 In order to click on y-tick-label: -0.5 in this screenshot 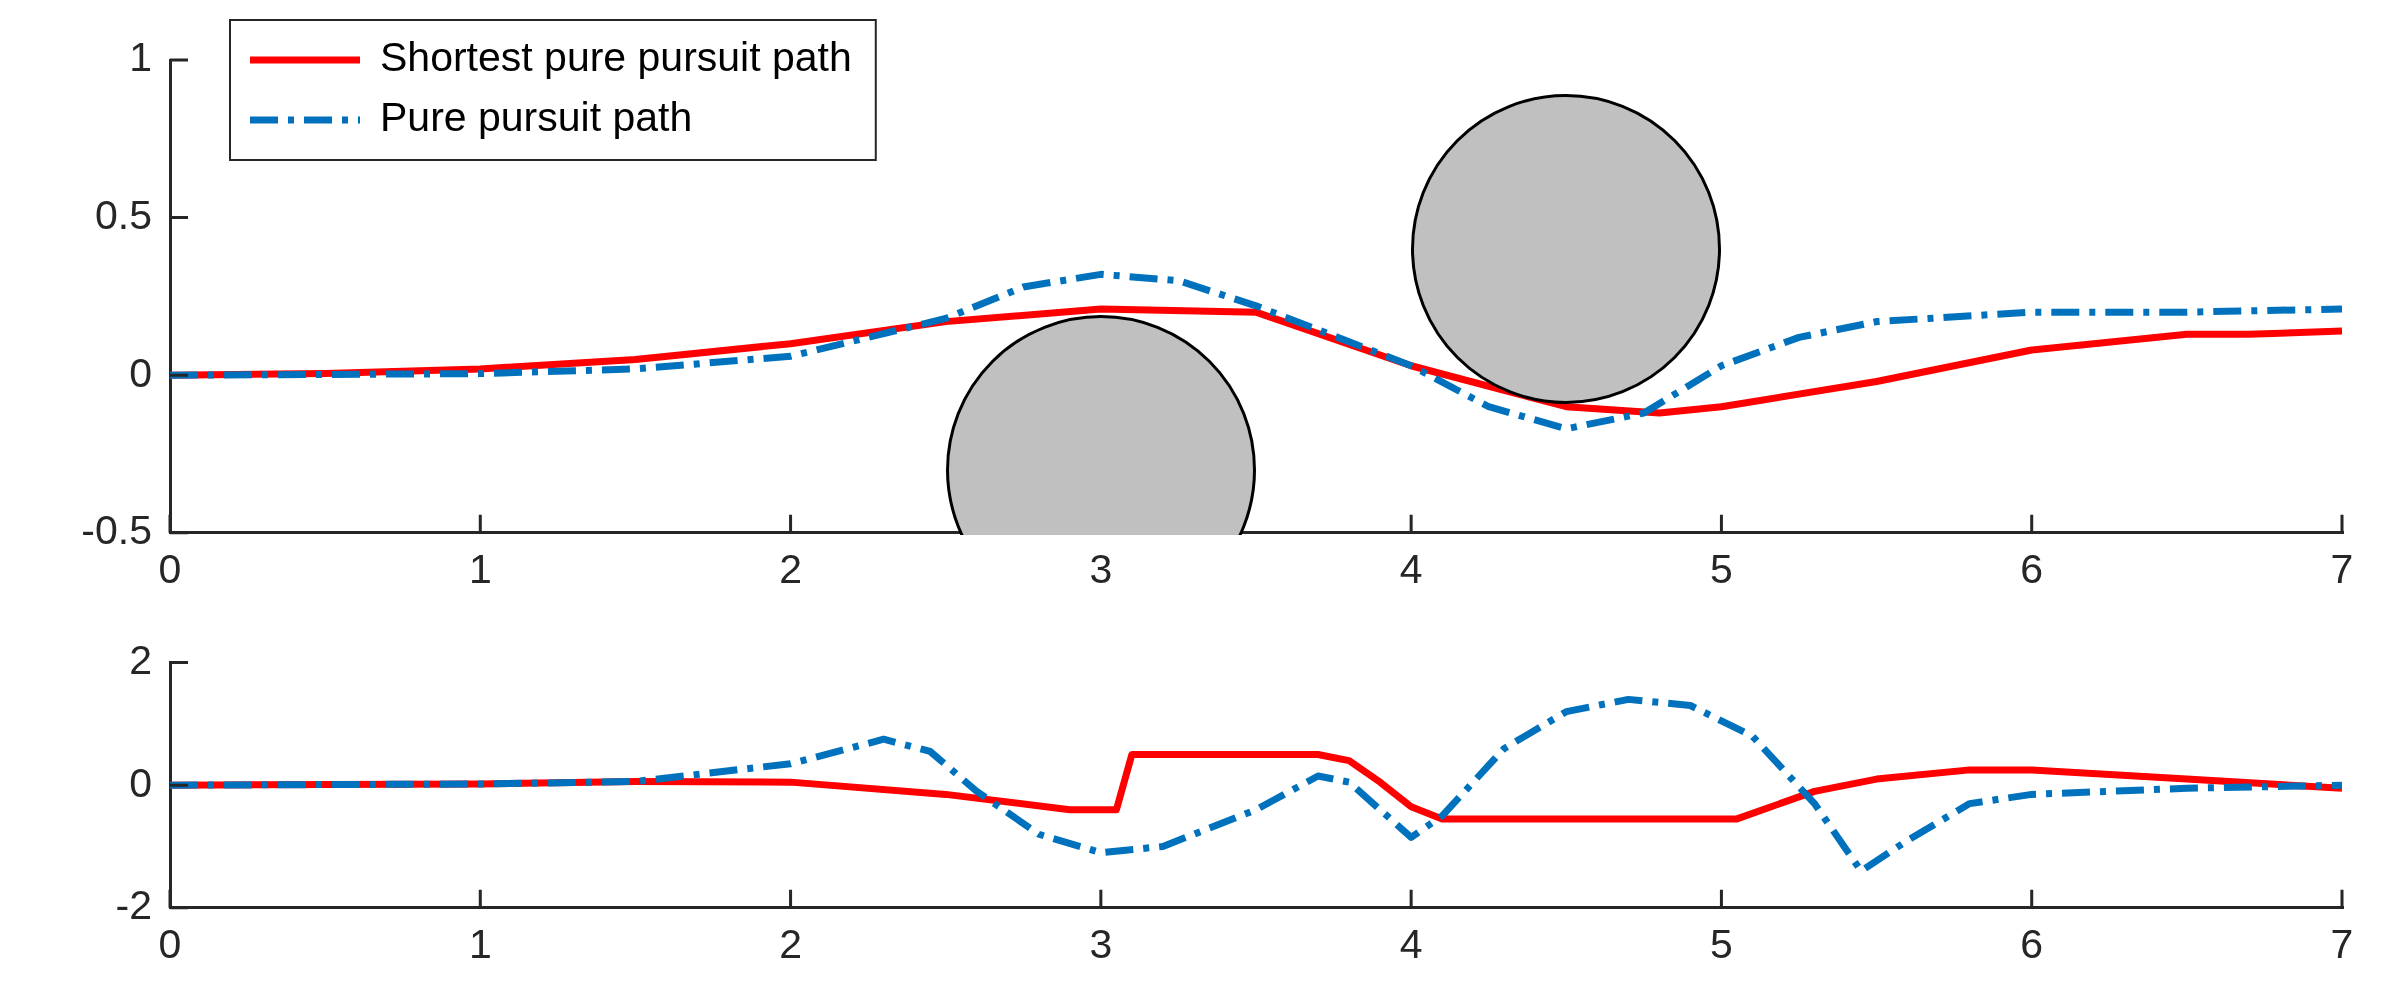, I will do `click(116, 530)`.